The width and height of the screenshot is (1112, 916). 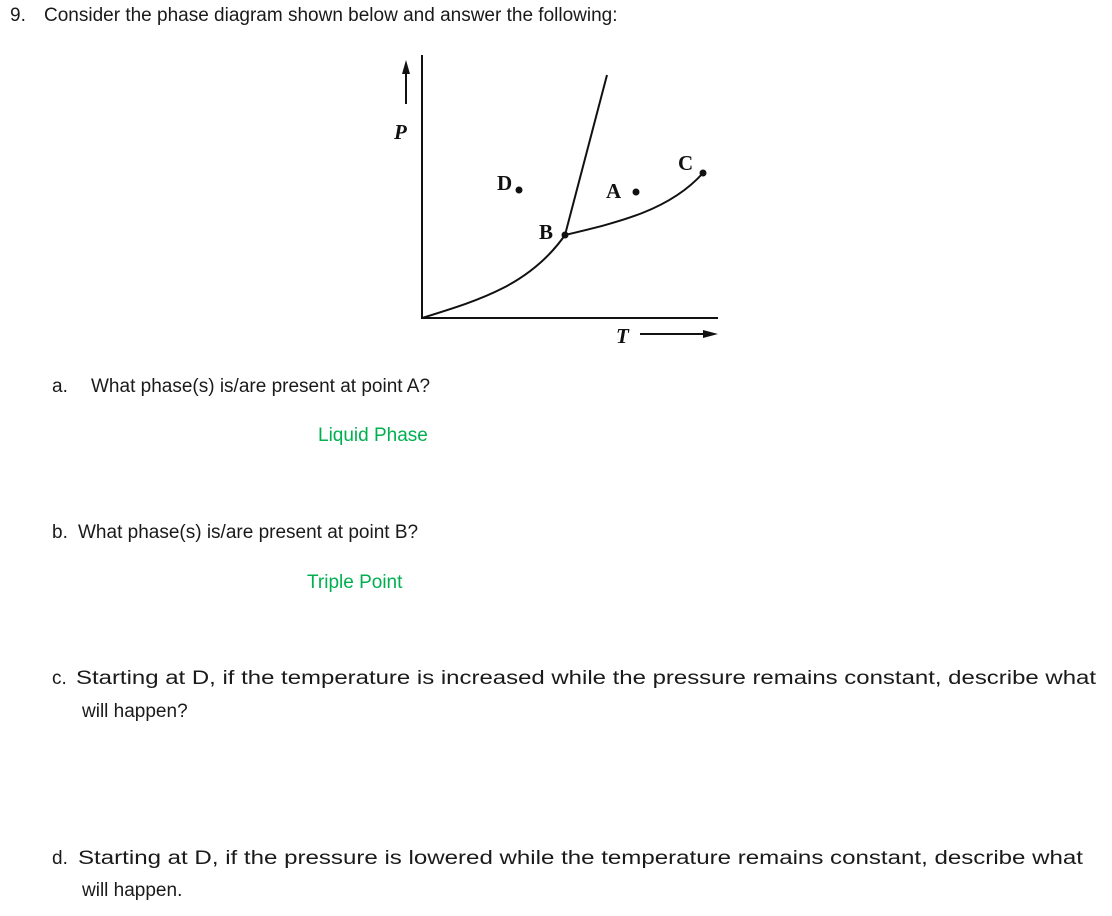 What do you see at coordinates (634, 204) in the screenshot?
I see `vaporization-curve` at bounding box center [634, 204].